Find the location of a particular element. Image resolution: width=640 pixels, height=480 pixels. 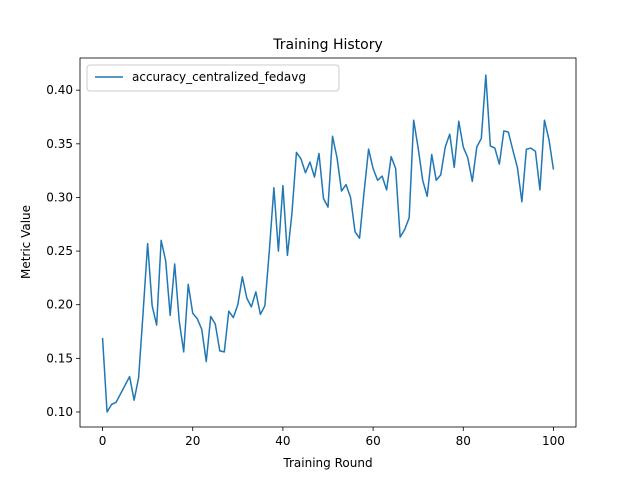

x-axis-label: Training Round is located at coordinates (327, 463).